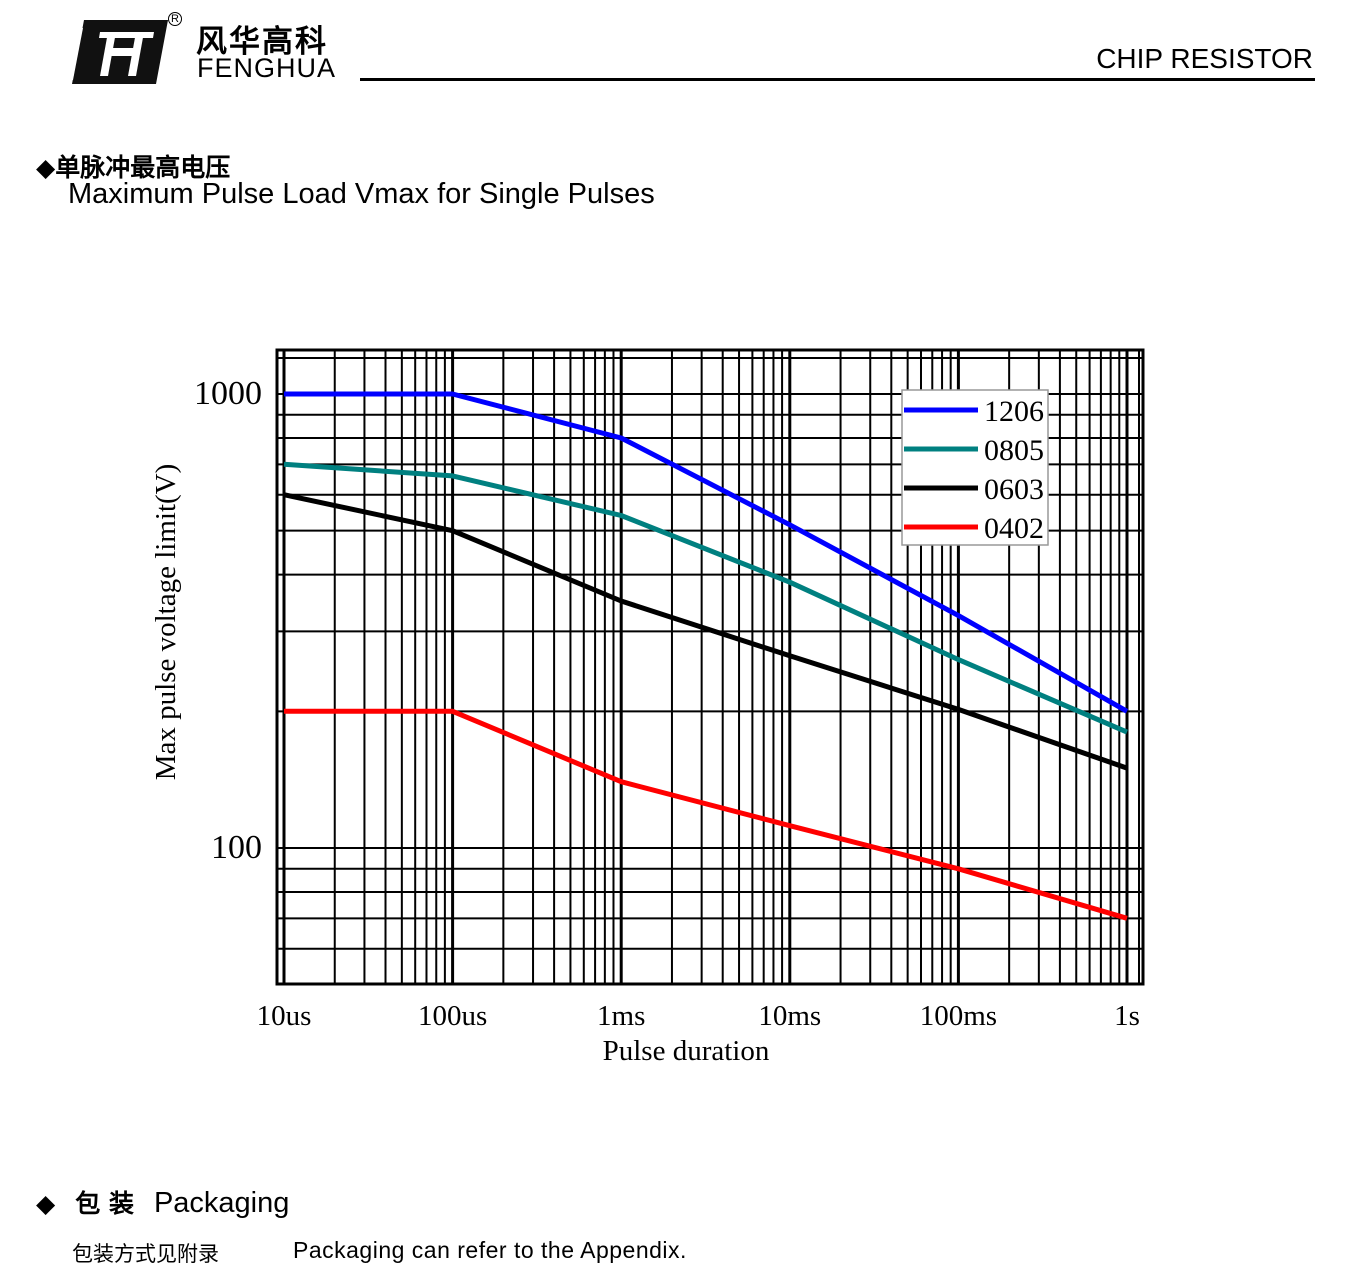 The width and height of the screenshot is (1369, 1282). What do you see at coordinates (686, 1051) in the screenshot?
I see `x-axis-label: Pulse duration` at bounding box center [686, 1051].